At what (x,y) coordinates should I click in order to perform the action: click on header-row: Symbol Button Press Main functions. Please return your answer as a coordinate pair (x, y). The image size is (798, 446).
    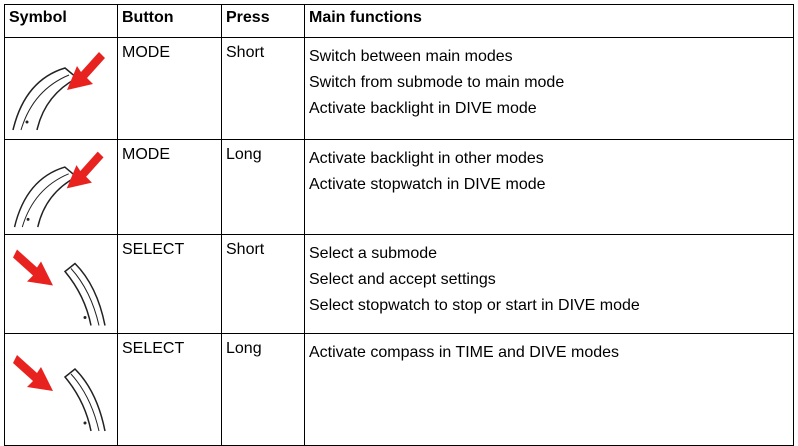
    Looking at the image, I should click on (399, 21).